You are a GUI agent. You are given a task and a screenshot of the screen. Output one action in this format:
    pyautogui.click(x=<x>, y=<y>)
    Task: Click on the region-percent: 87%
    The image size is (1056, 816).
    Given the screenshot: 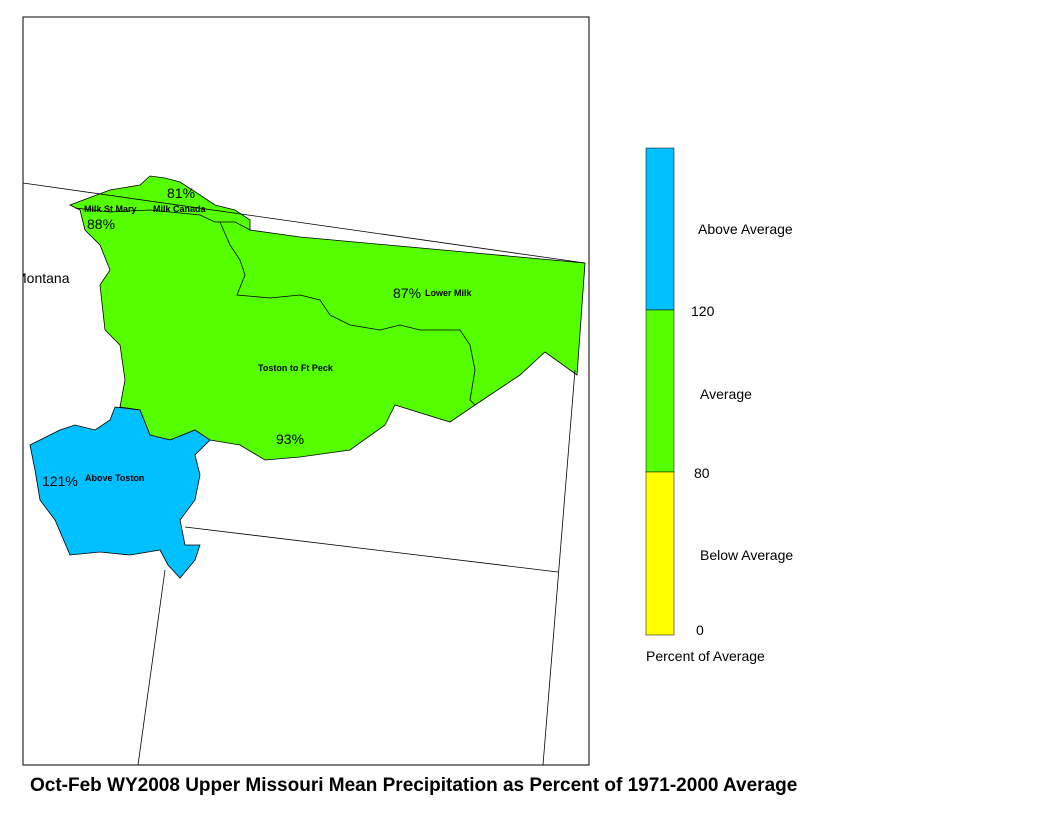 What is the action you would take?
    pyautogui.click(x=407, y=293)
    